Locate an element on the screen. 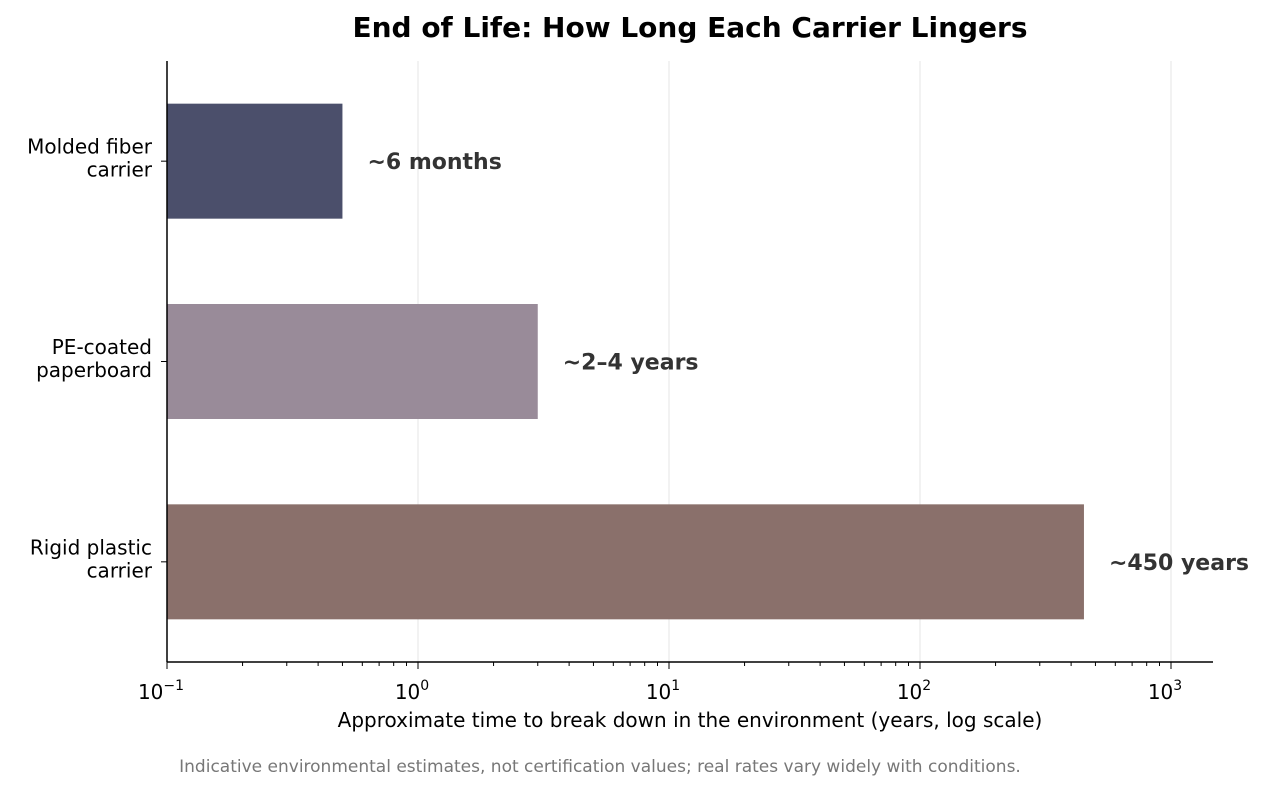 This screenshot has width=1266, height=790. x-tick-label: 10¹ is located at coordinates (663, 691).